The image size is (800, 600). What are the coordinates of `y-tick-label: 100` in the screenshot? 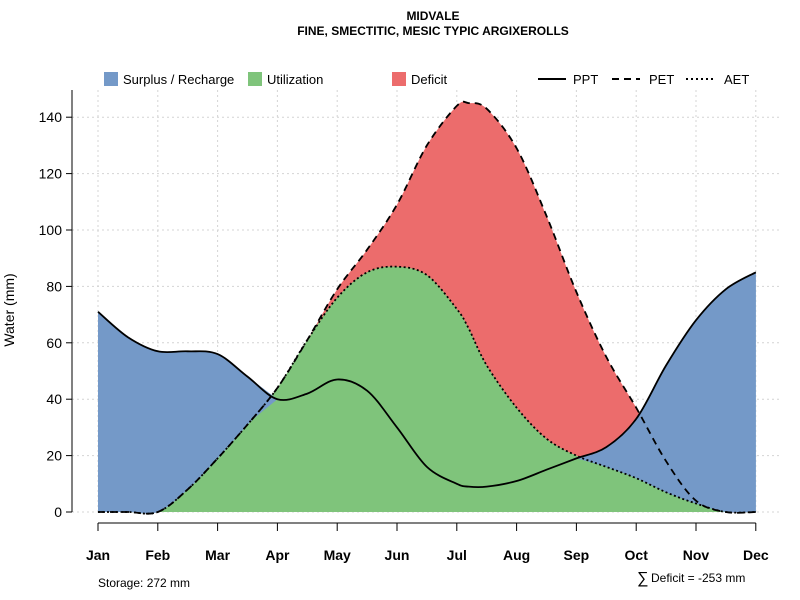 It's located at (51, 230).